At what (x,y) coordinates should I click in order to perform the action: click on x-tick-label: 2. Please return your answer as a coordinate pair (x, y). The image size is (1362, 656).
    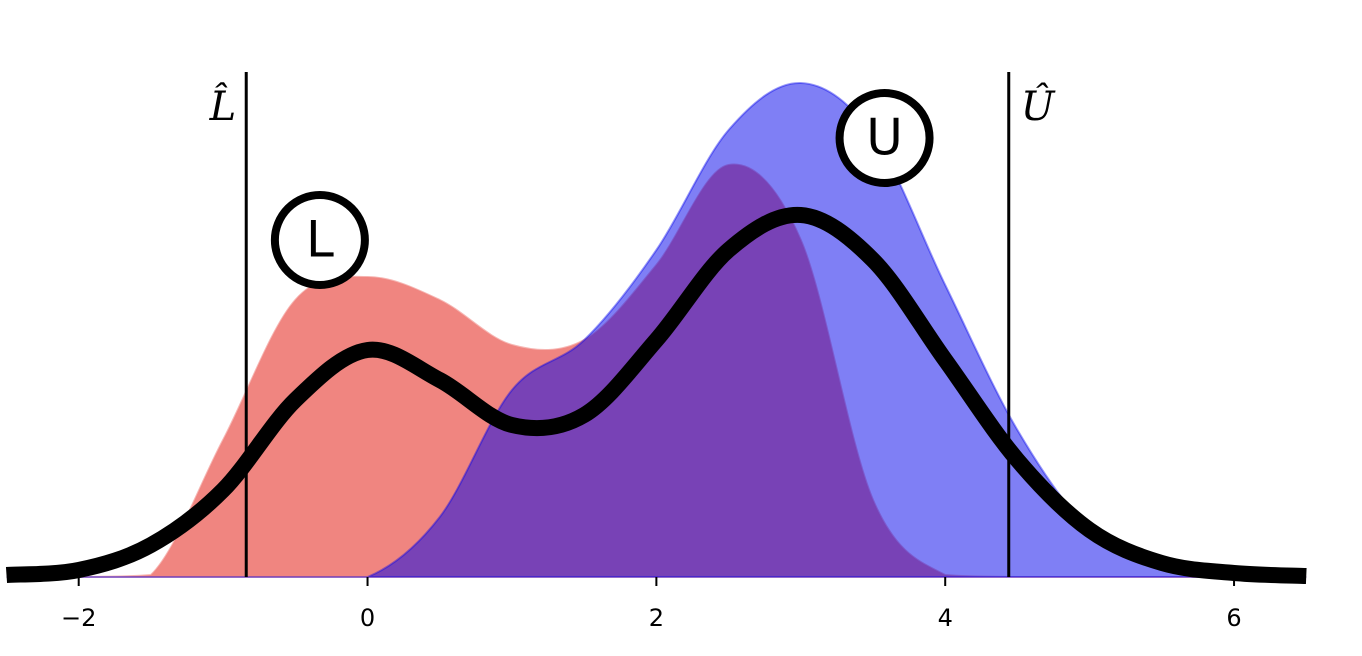
    Looking at the image, I should click on (656, 618).